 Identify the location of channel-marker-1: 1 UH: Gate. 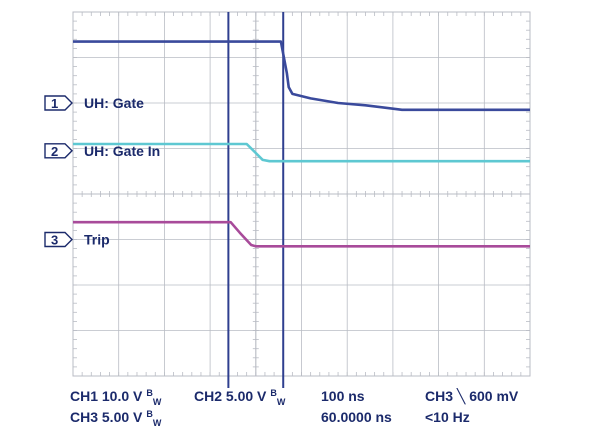
(94, 103).